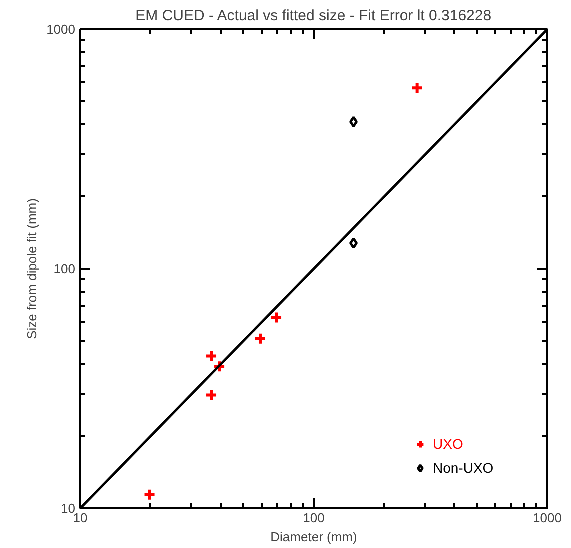 This screenshot has height=548, width=571. What do you see at coordinates (32, 269) in the screenshot?
I see `y-axis-title: Size from dipole fit (mm)` at bounding box center [32, 269].